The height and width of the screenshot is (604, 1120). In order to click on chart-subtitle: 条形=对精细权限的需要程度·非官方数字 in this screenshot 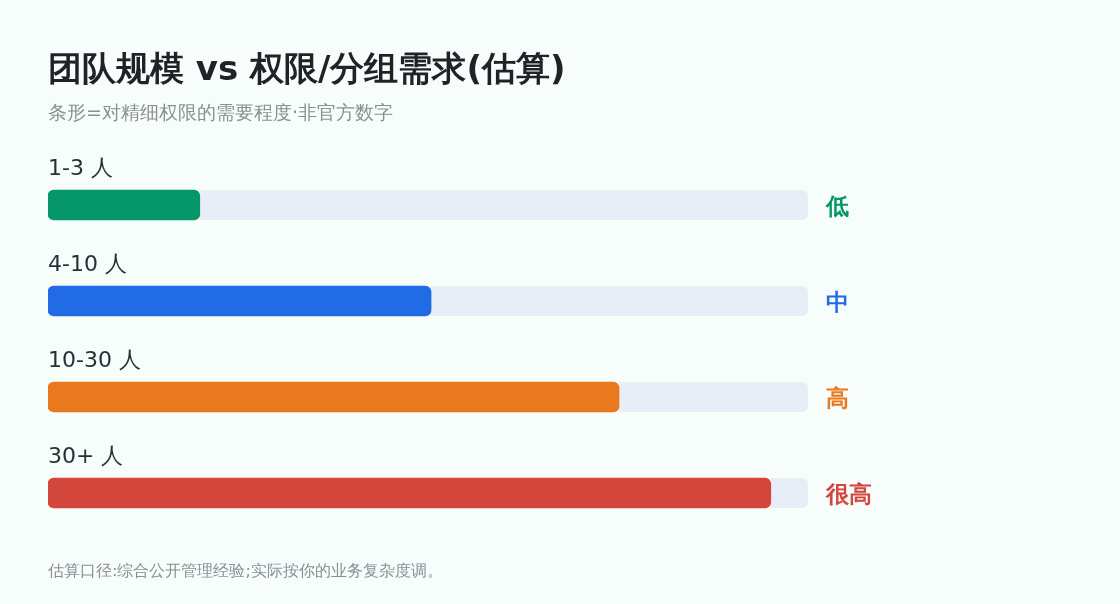, I will do `click(220, 112)`.